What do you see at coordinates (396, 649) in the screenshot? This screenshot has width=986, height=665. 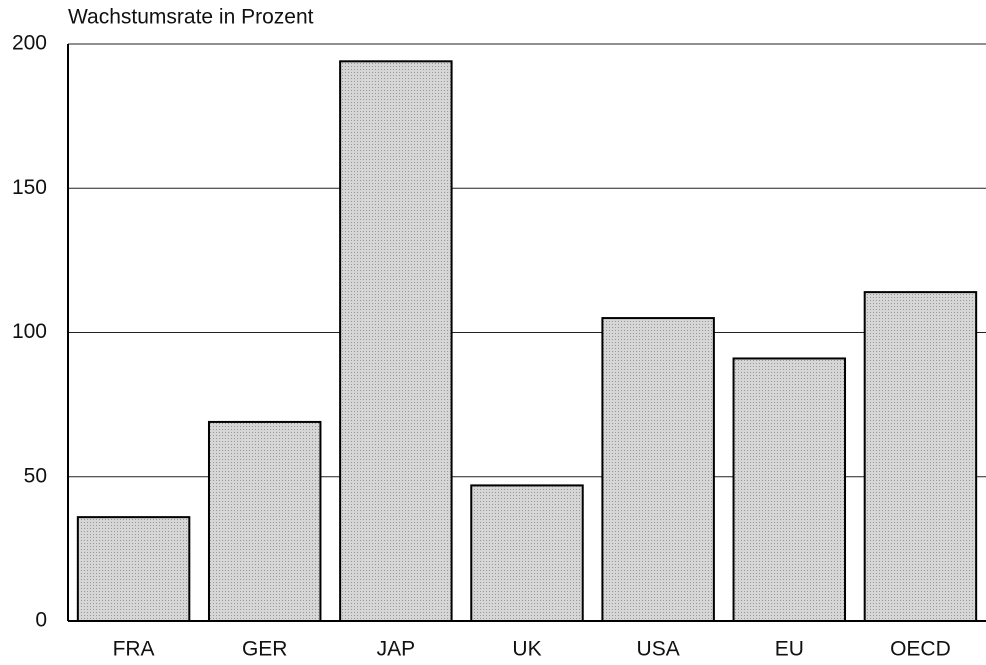 I see `x-tick-label: JAP` at bounding box center [396, 649].